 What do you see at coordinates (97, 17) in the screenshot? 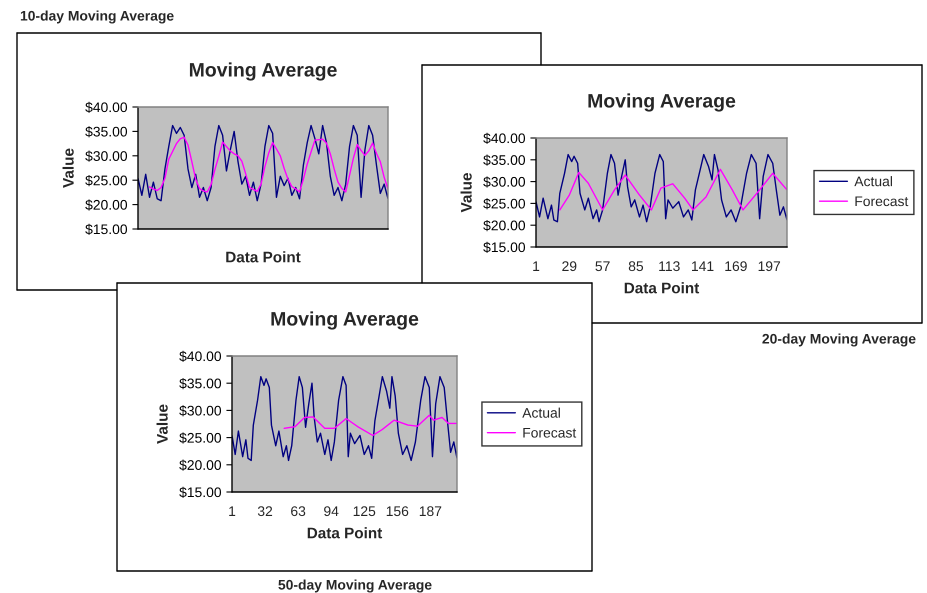
I see `text: 10-day Moving Average` at bounding box center [97, 17].